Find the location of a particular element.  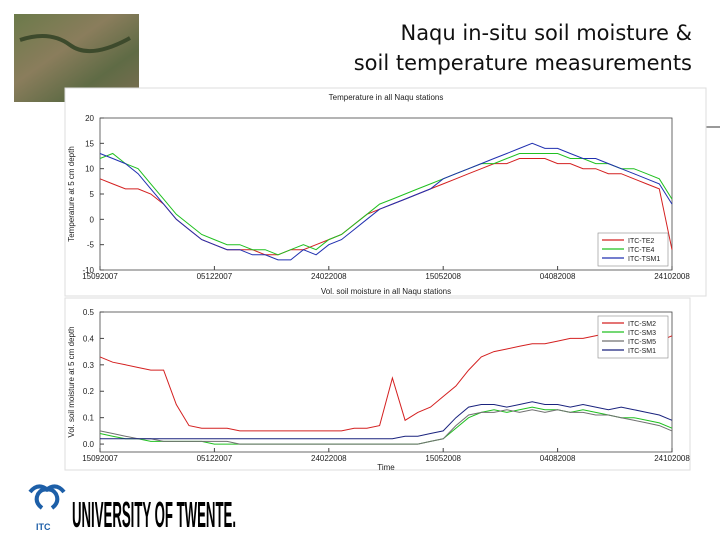

y-tick-label: -5 is located at coordinates (91, 245).